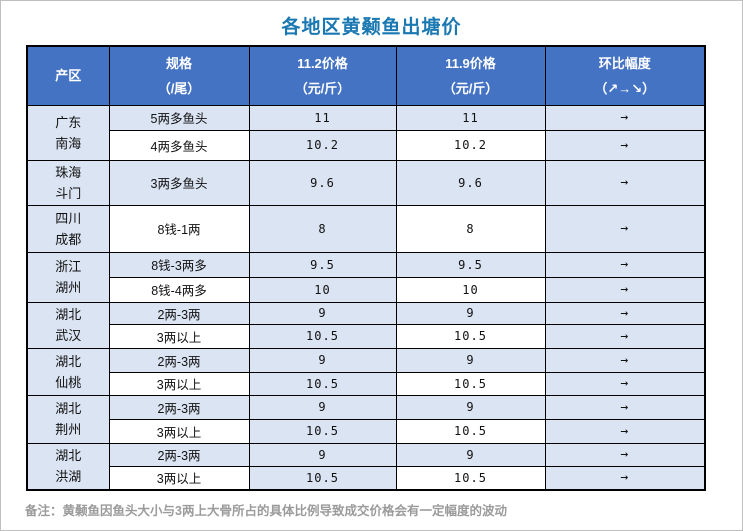  Describe the element at coordinates (625, 88) in the screenshot. I see `header-trend-line2: （↗→↘）` at that location.